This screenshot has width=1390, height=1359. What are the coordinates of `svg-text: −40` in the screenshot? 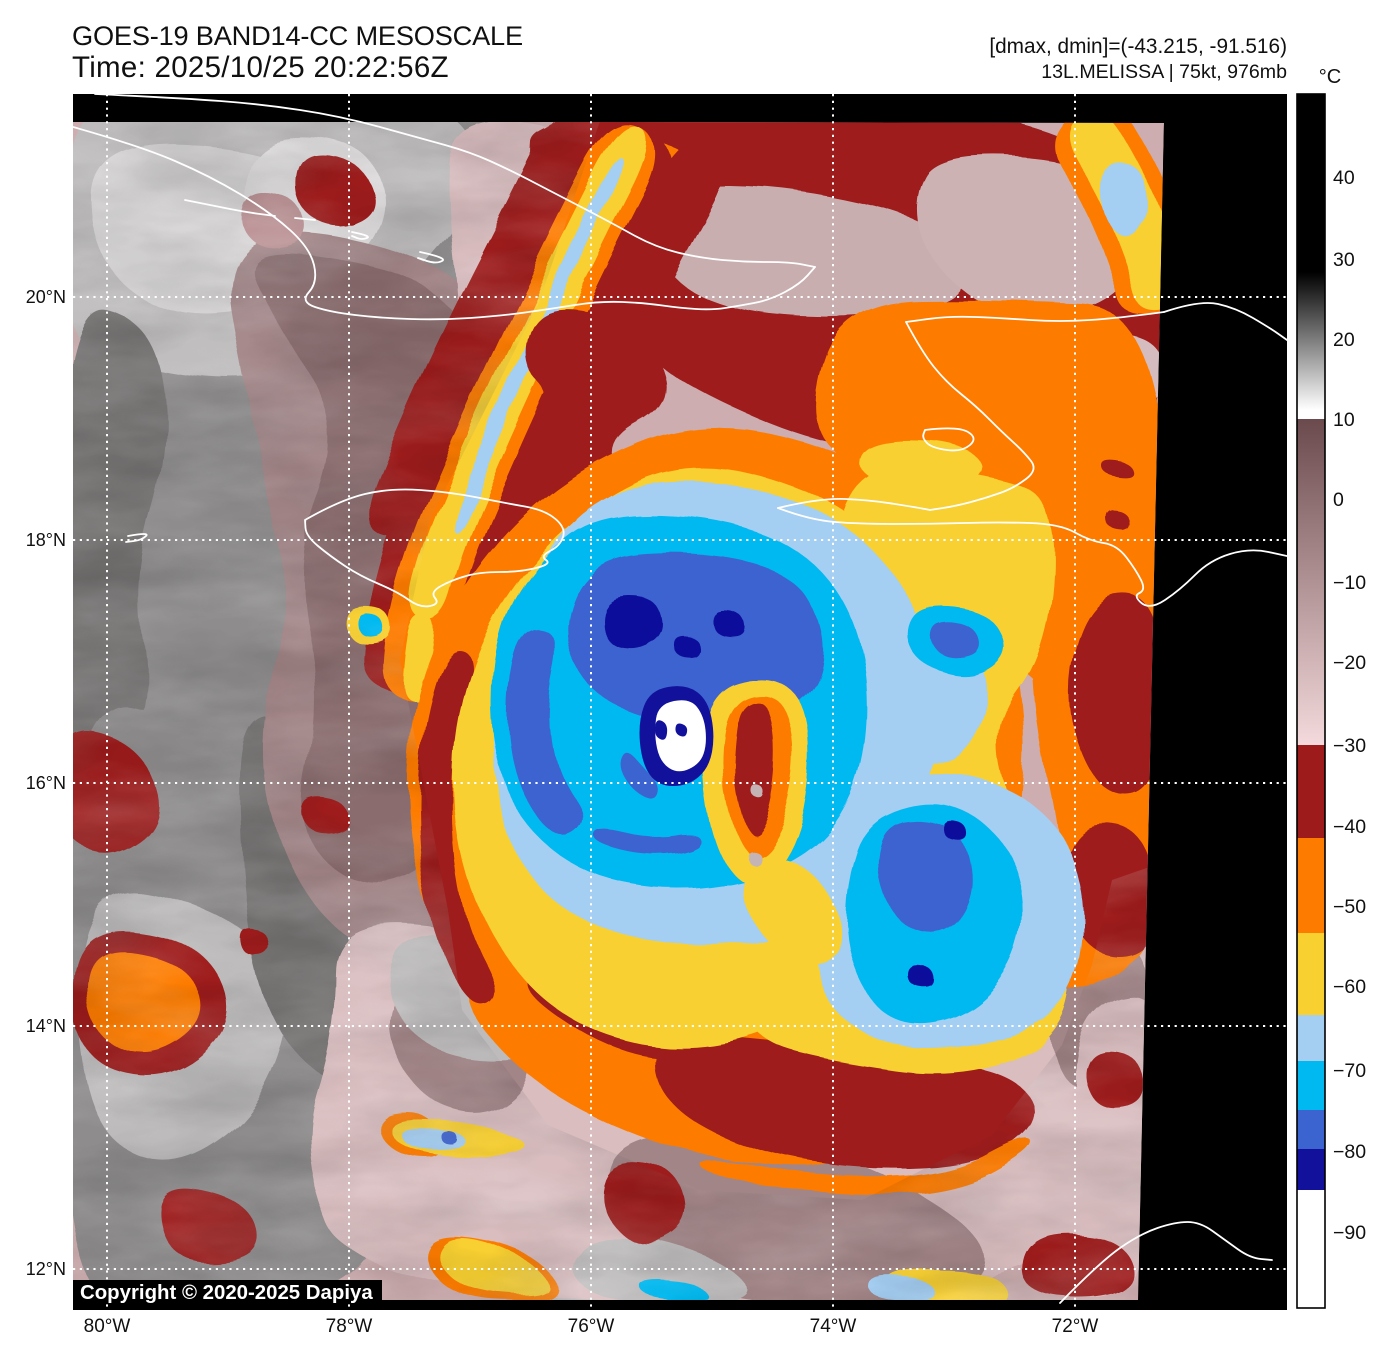 It's located at (1349, 827).